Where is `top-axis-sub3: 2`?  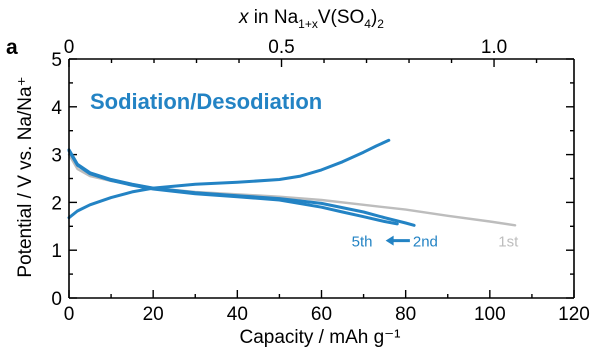
top-axis-sub3: 2 is located at coordinates (380, 24).